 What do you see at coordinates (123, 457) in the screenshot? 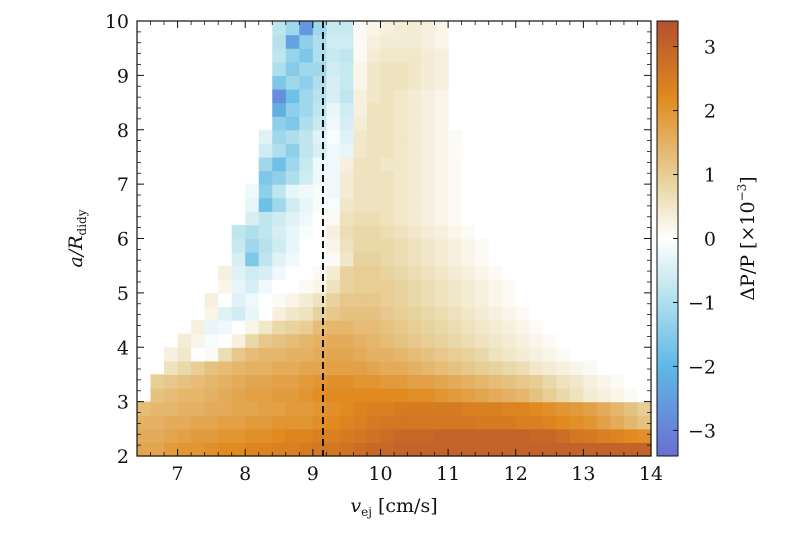
I see `y-tick-label: 2` at bounding box center [123, 457].